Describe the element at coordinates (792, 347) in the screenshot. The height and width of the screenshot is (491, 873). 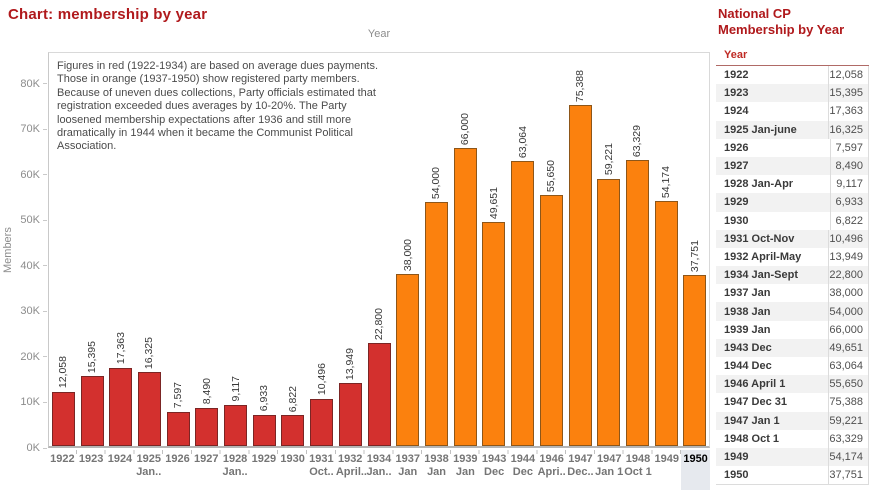
I see `table-row-1943dec: 1943 Dec 49,651` at that location.